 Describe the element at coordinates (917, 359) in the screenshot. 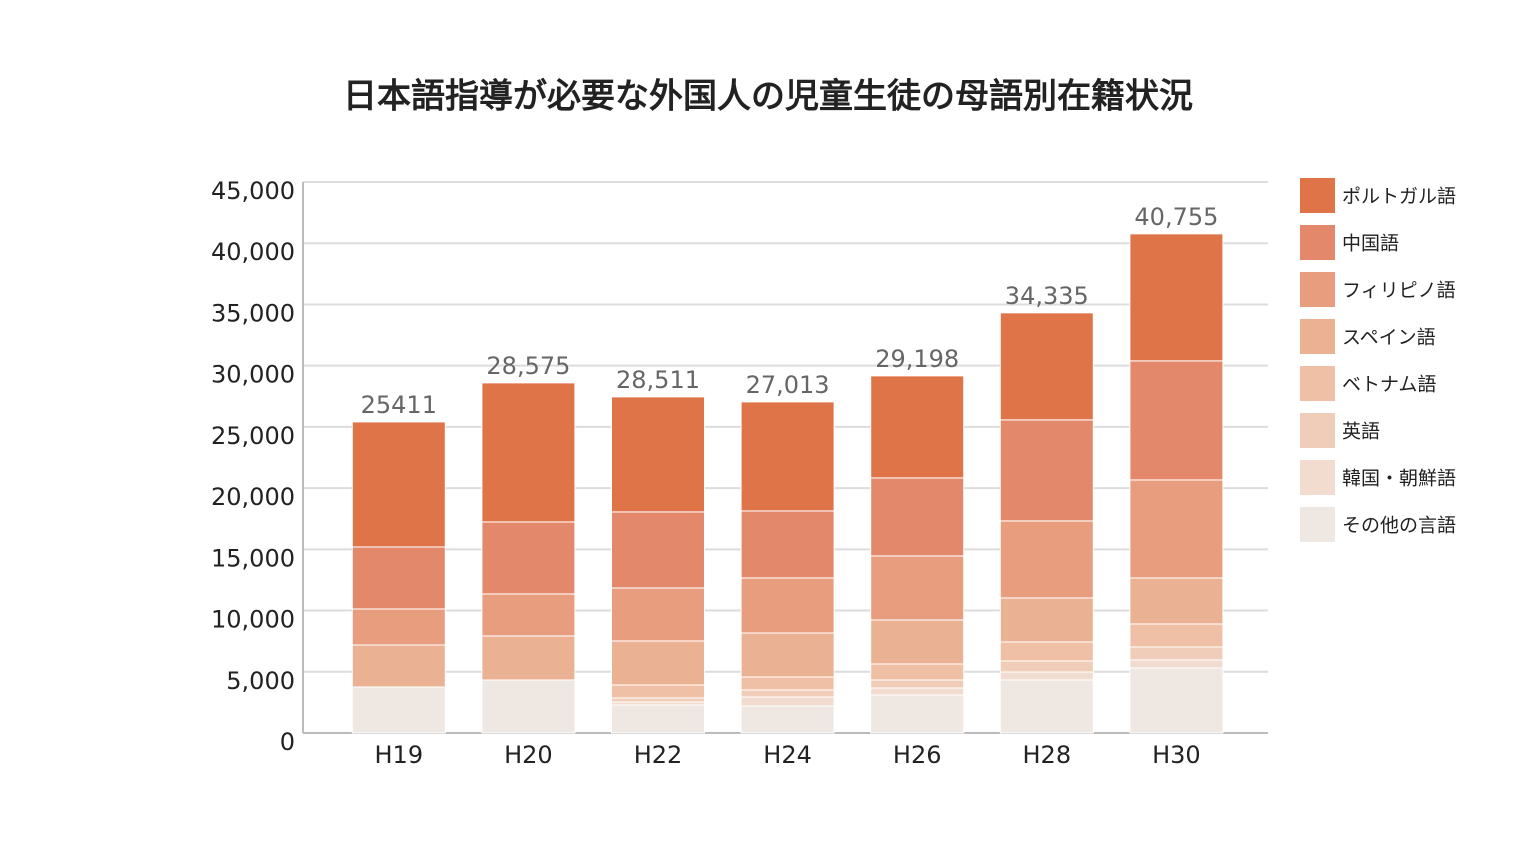

I see `total-label: 29,198` at that location.